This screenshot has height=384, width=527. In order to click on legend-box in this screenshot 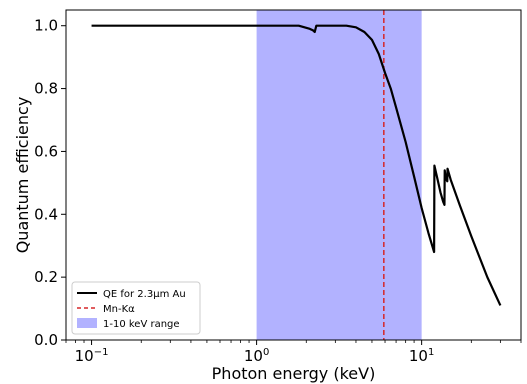, I will do `click(136, 308)`.